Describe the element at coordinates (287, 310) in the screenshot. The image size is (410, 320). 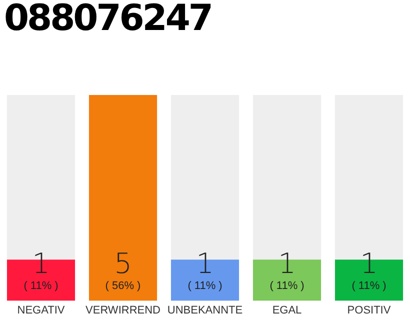
I see `x-tick-label: EGAL` at that location.